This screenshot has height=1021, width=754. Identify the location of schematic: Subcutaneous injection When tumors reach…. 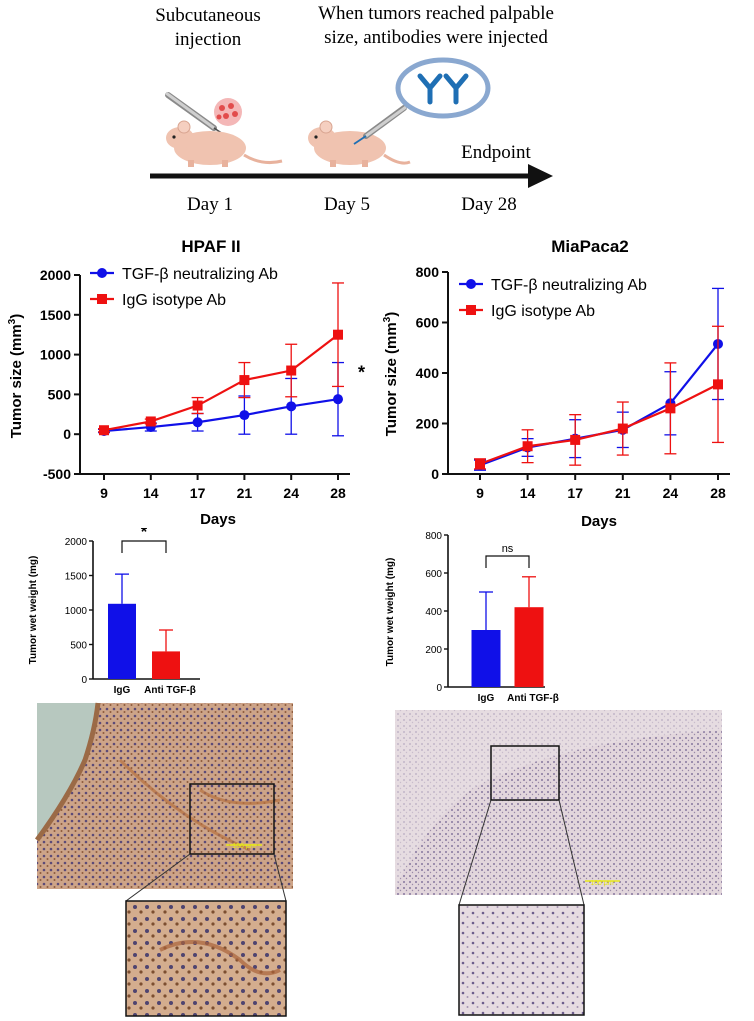
(352, 109).